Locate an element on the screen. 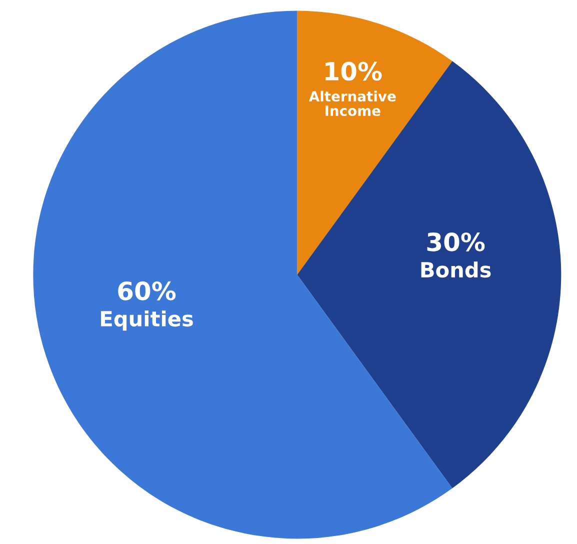 The image size is (577, 544). data-label: 10% is located at coordinates (354, 71).